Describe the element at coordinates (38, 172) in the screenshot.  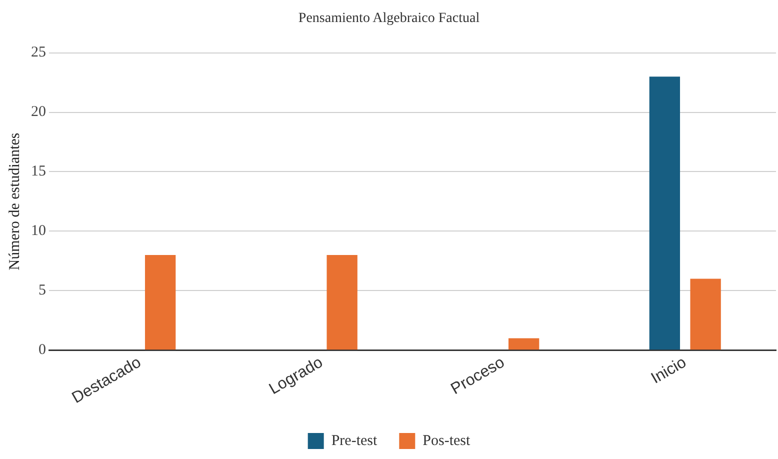
I see `y-tick-label: 15` at that location.